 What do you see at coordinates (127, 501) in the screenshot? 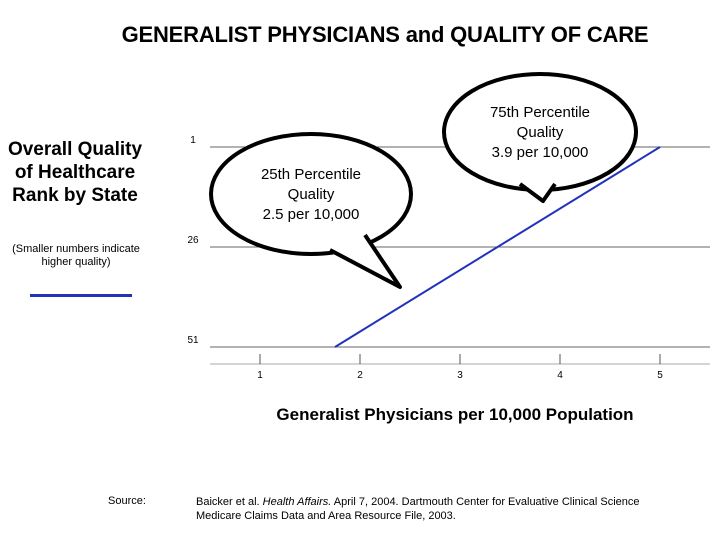
I see `source-label: Source:` at bounding box center [127, 501].